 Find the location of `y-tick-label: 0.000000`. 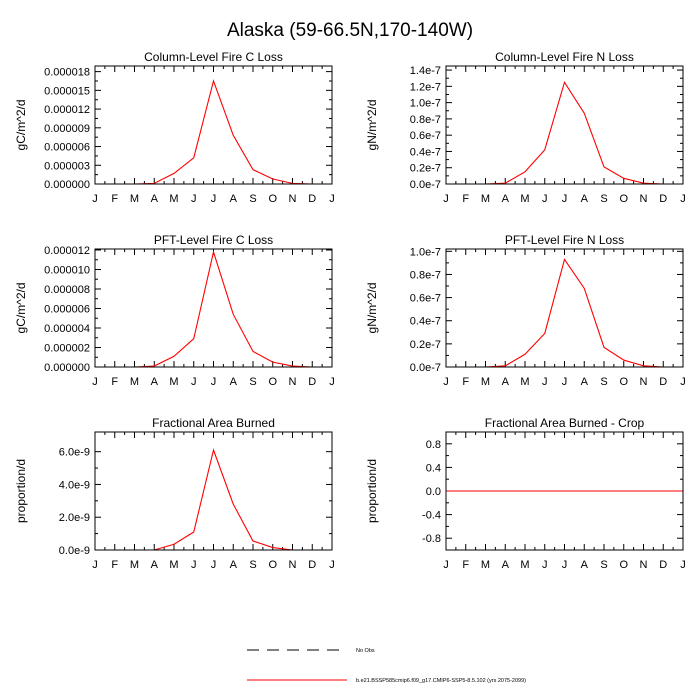

y-tick-label: 0.000000 is located at coordinates (67, 185).